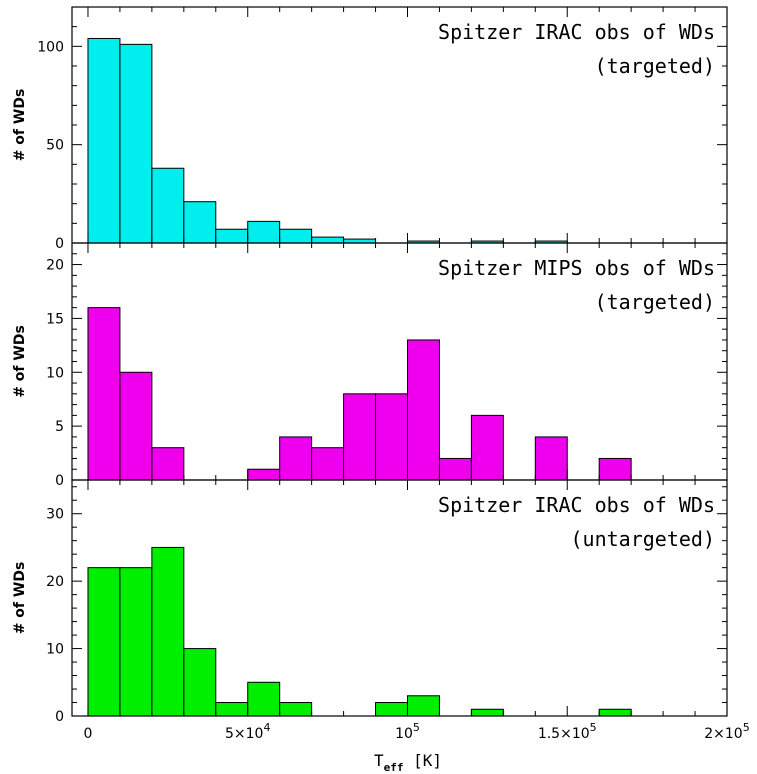  Describe the element at coordinates (407, 731) in the screenshot. I see `x-tick-label: 105` at that location.